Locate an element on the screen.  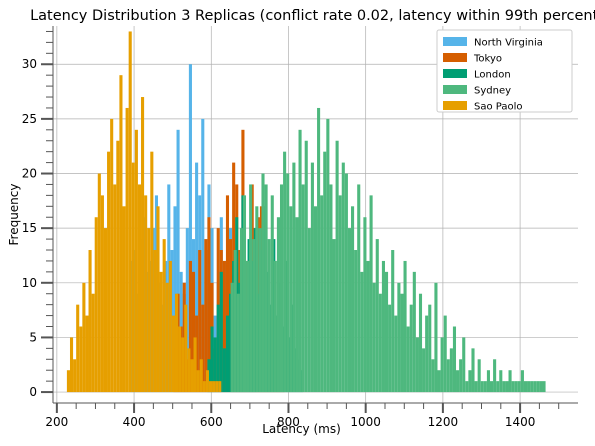
x-tick-label: 1200 is located at coordinates (443, 422).